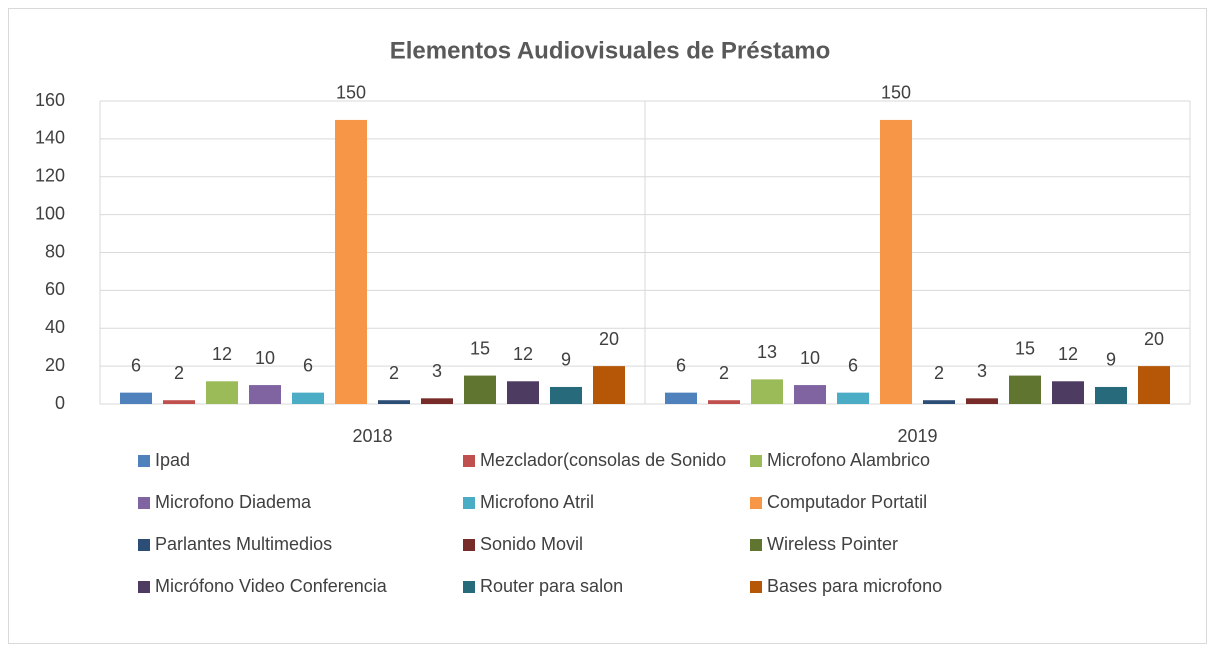 The image size is (1215, 652). Describe the element at coordinates (55, 365) in the screenshot. I see `y-tick-label: 20` at that location.